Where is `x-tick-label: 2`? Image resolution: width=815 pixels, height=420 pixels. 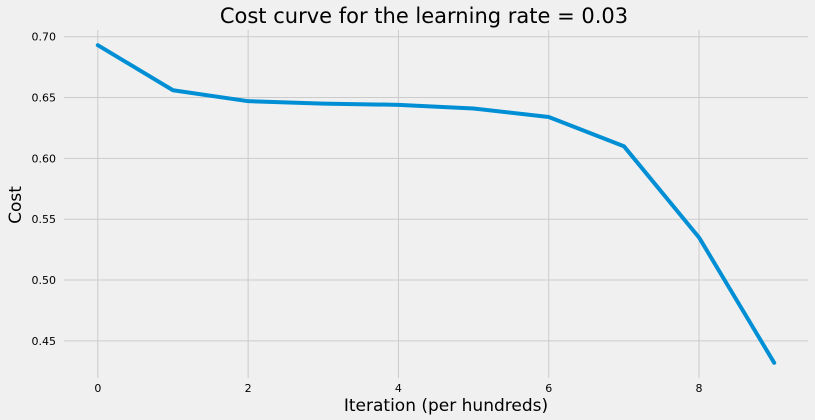 x-tick-label: 2 is located at coordinates (248, 388).